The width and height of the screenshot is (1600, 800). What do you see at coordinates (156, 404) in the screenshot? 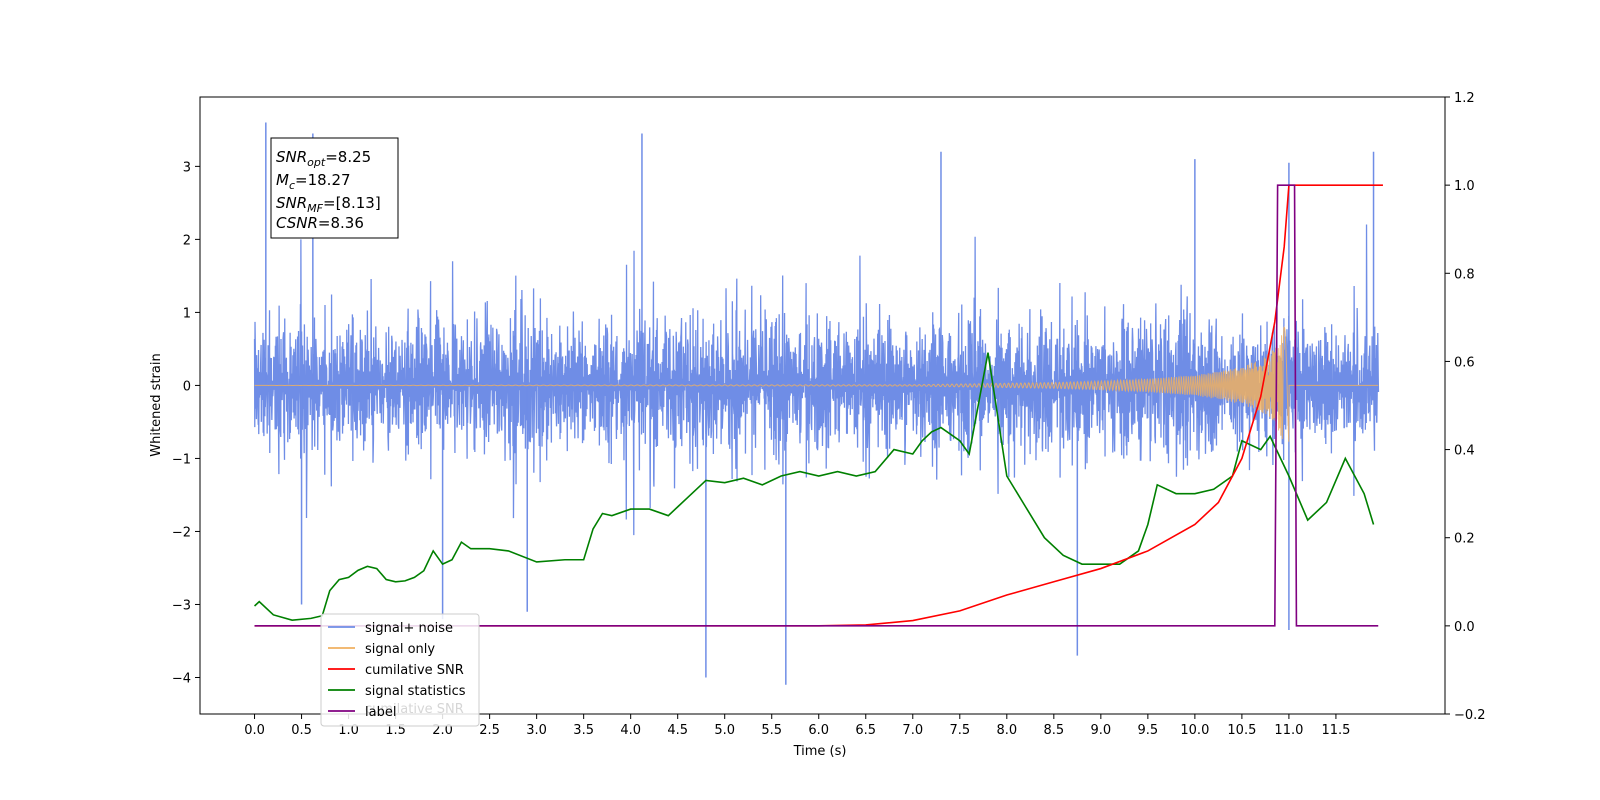
I see `y-axis-label: Whitened strain` at bounding box center [156, 404].